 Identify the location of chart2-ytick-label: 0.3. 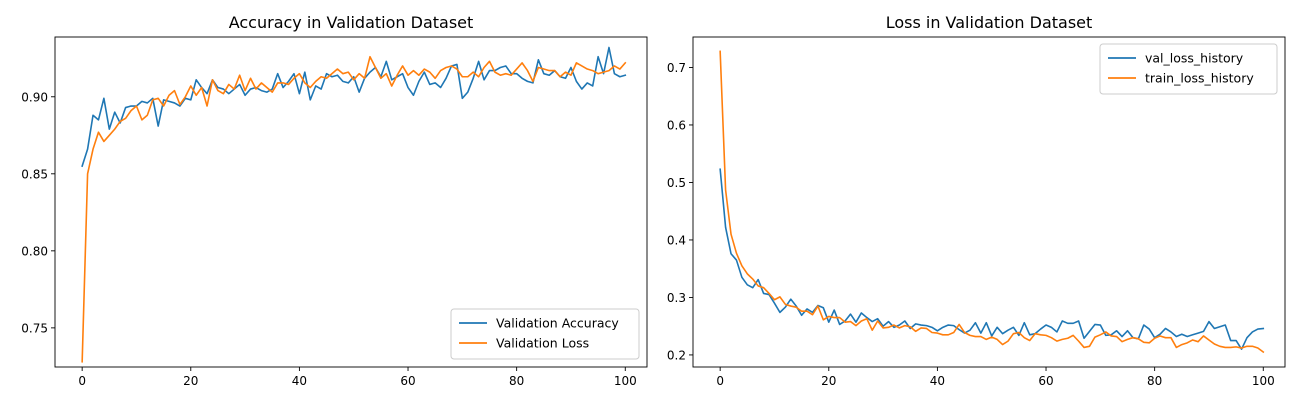
(676, 298).